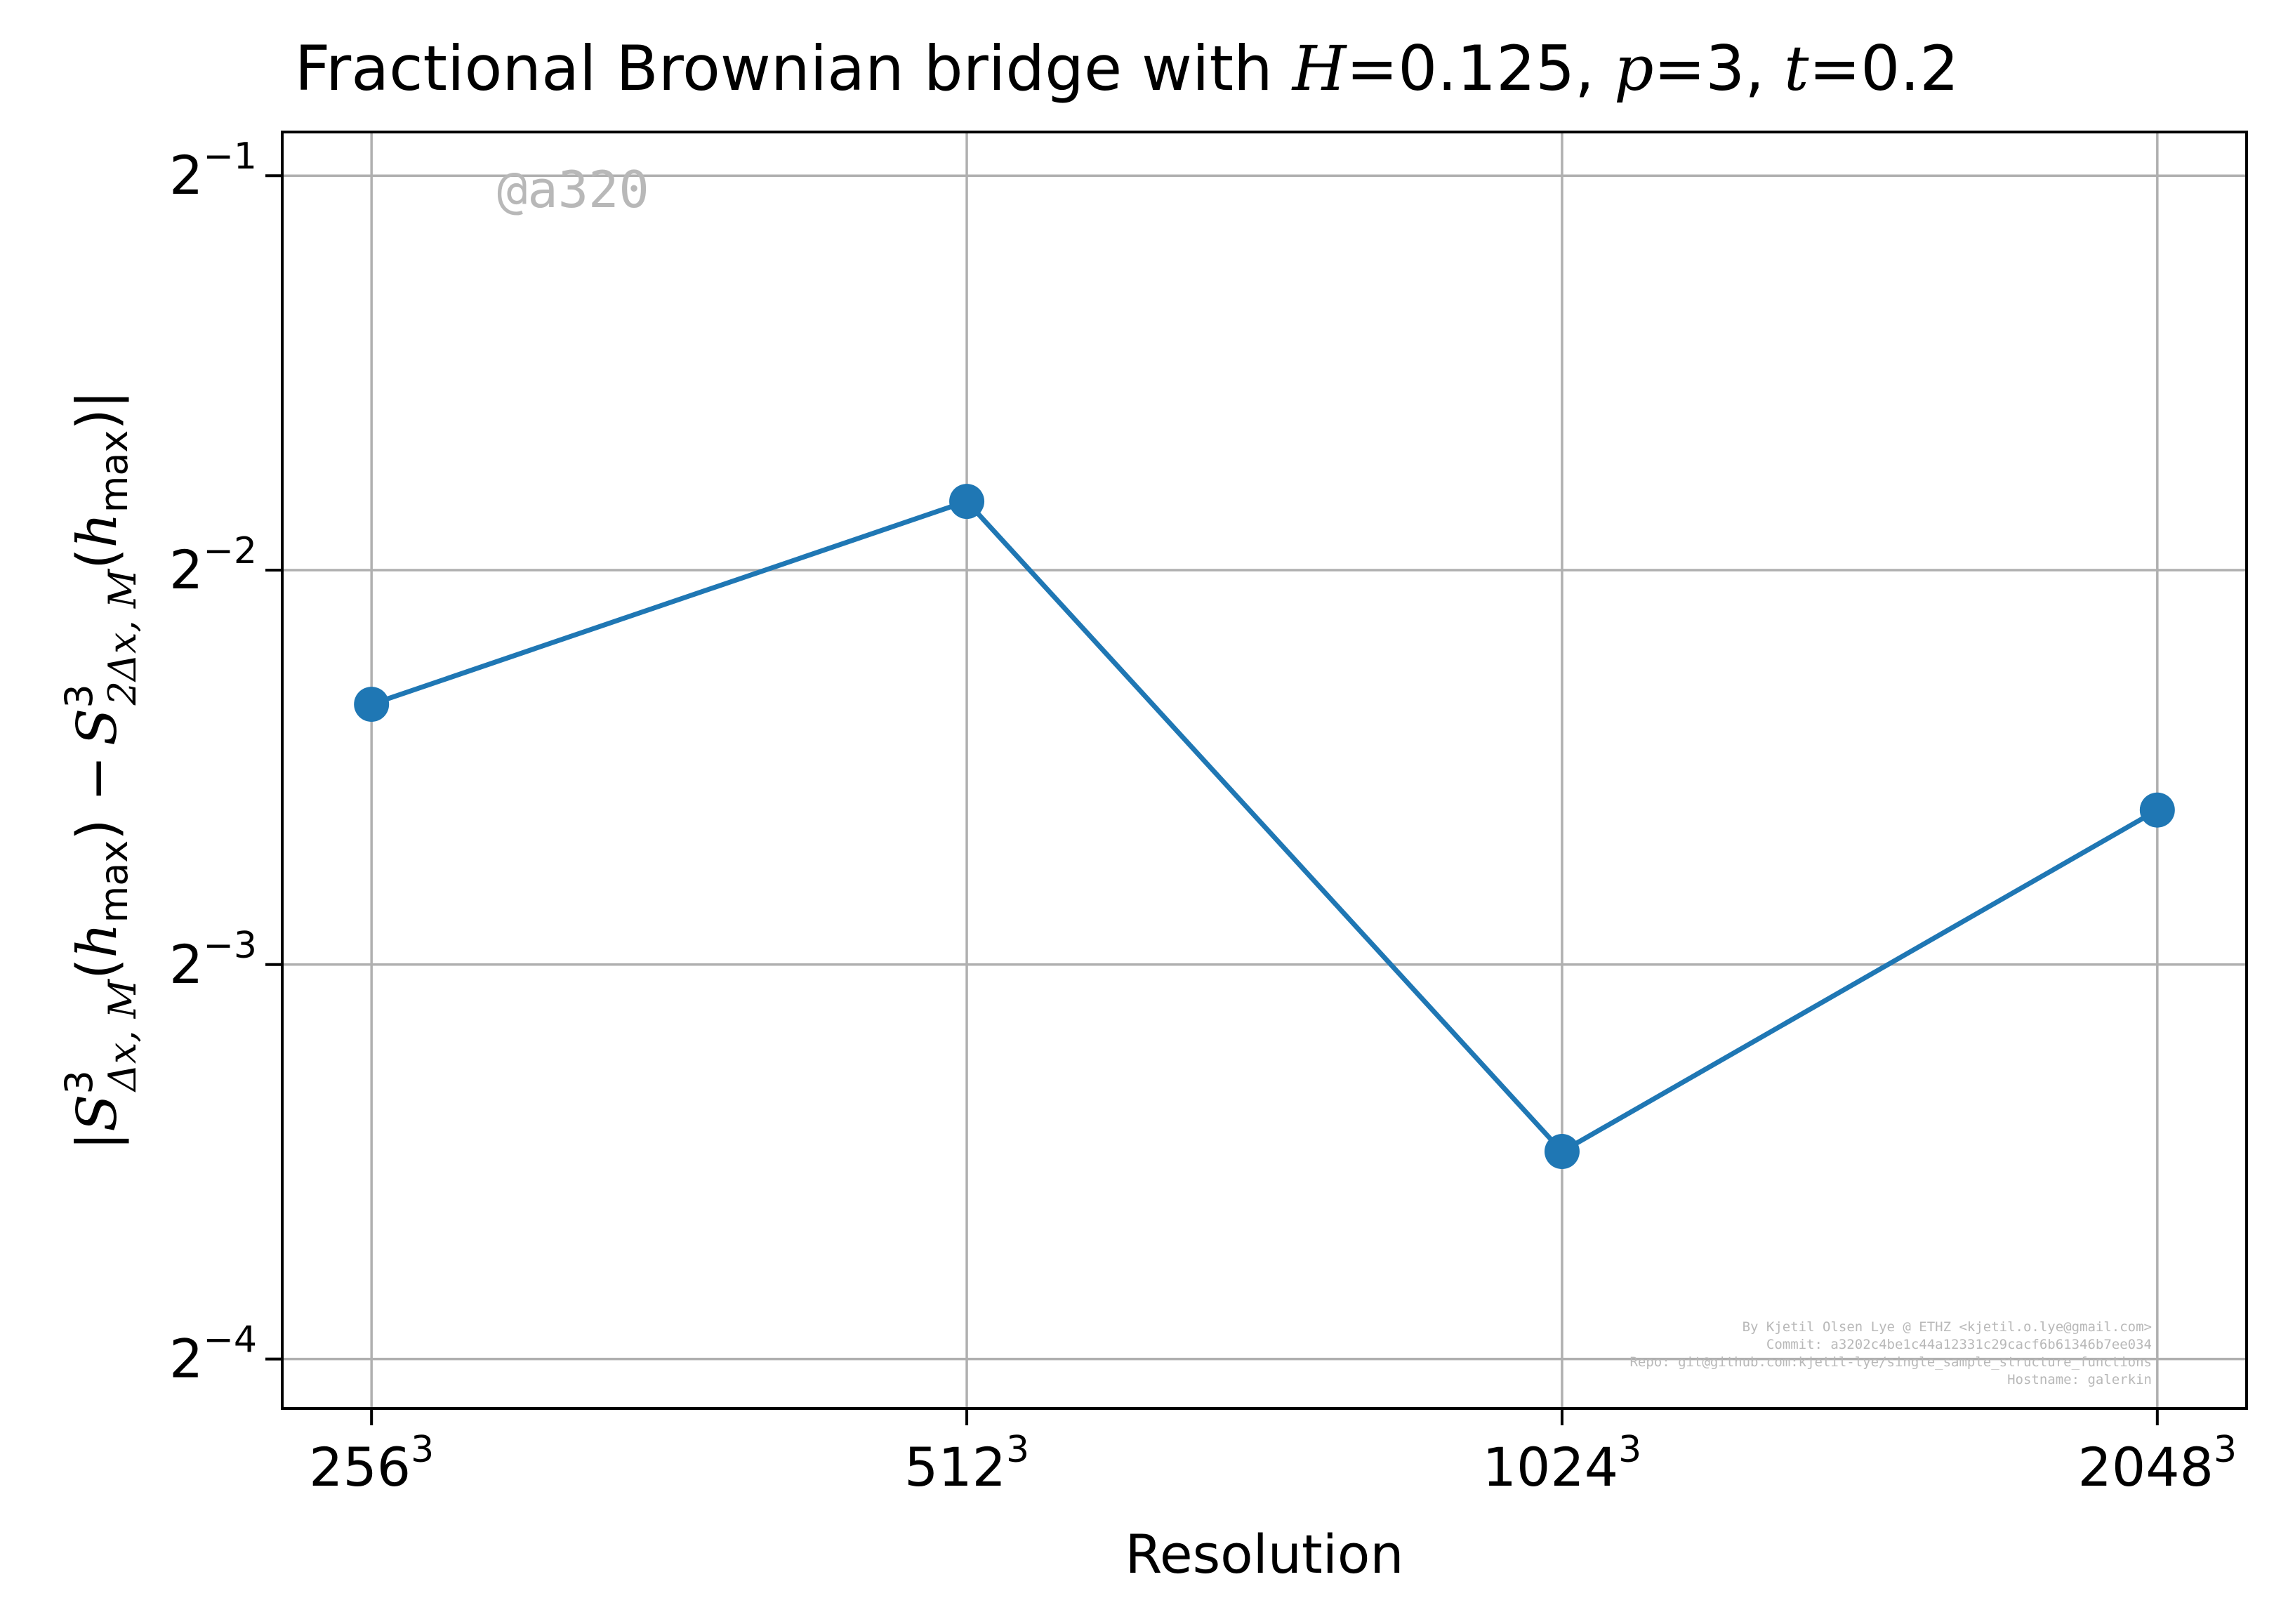  What do you see at coordinates (360, 1467) in the screenshot?
I see `x-tick-base: 256` at bounding box center [360, 1467].